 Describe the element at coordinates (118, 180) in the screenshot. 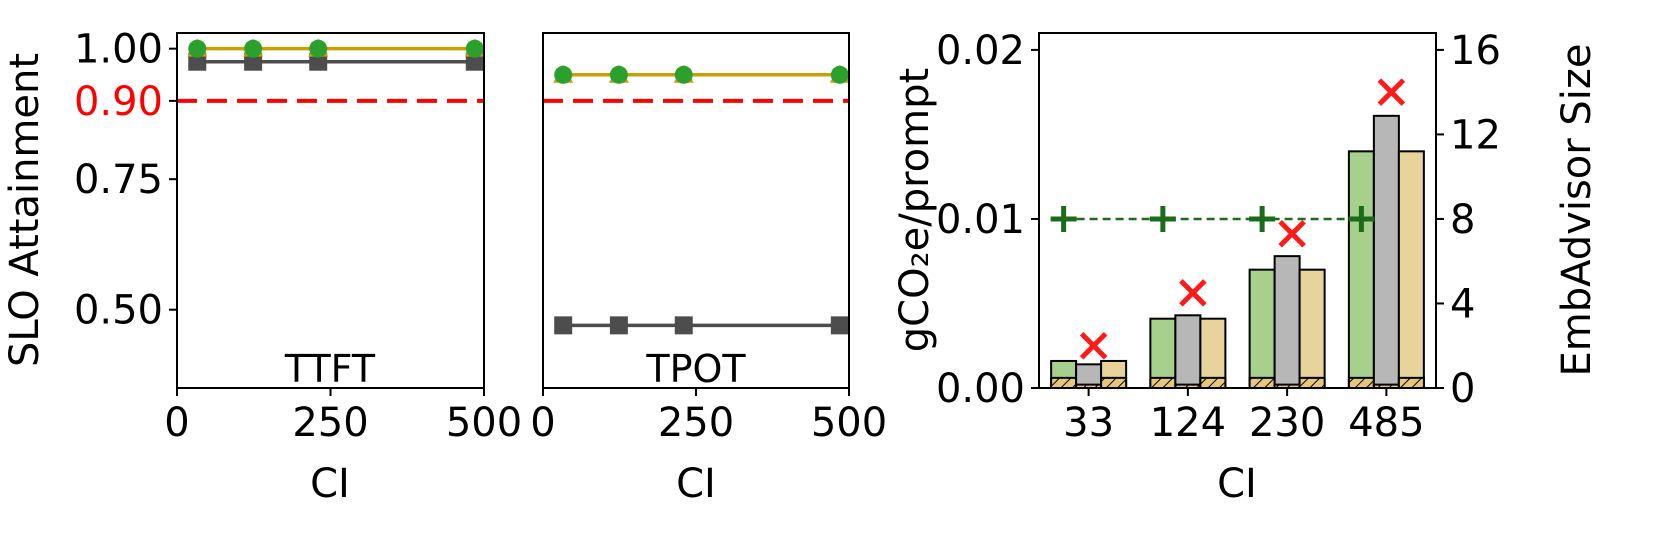

I see `y-tick-label: 0.75` at that location.